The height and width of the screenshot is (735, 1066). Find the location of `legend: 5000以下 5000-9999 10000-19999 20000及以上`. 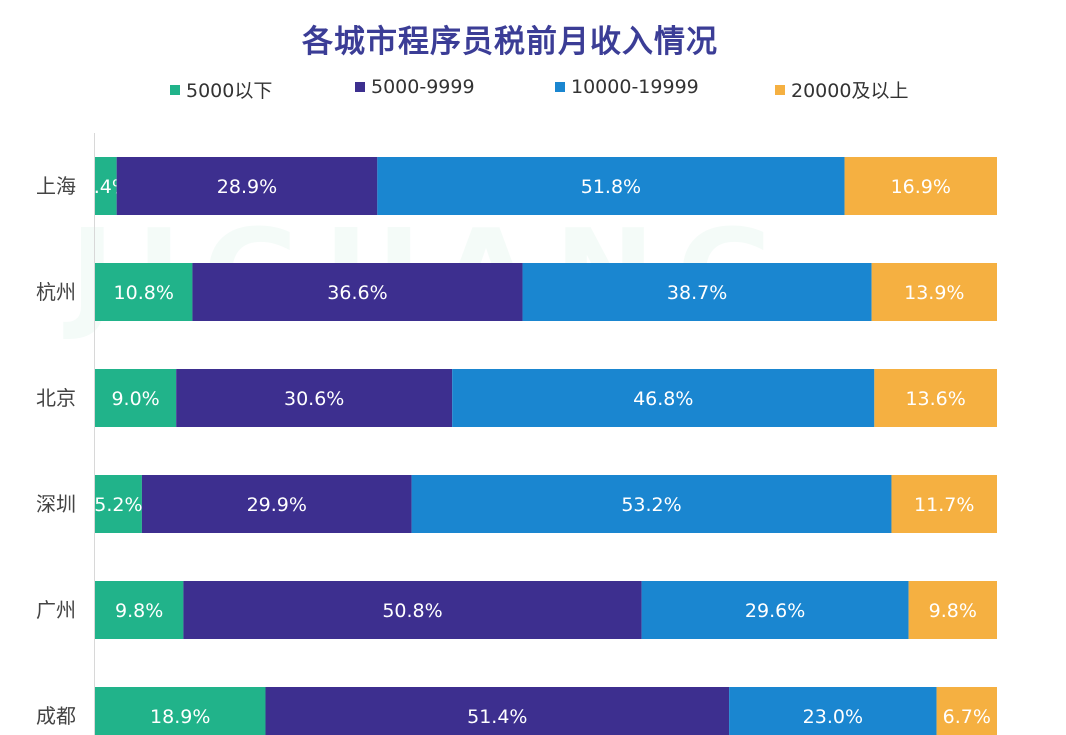

legend: 5000以下 5000-9999 10000-19999 20000及以上 is located at coordinates (533, 90).